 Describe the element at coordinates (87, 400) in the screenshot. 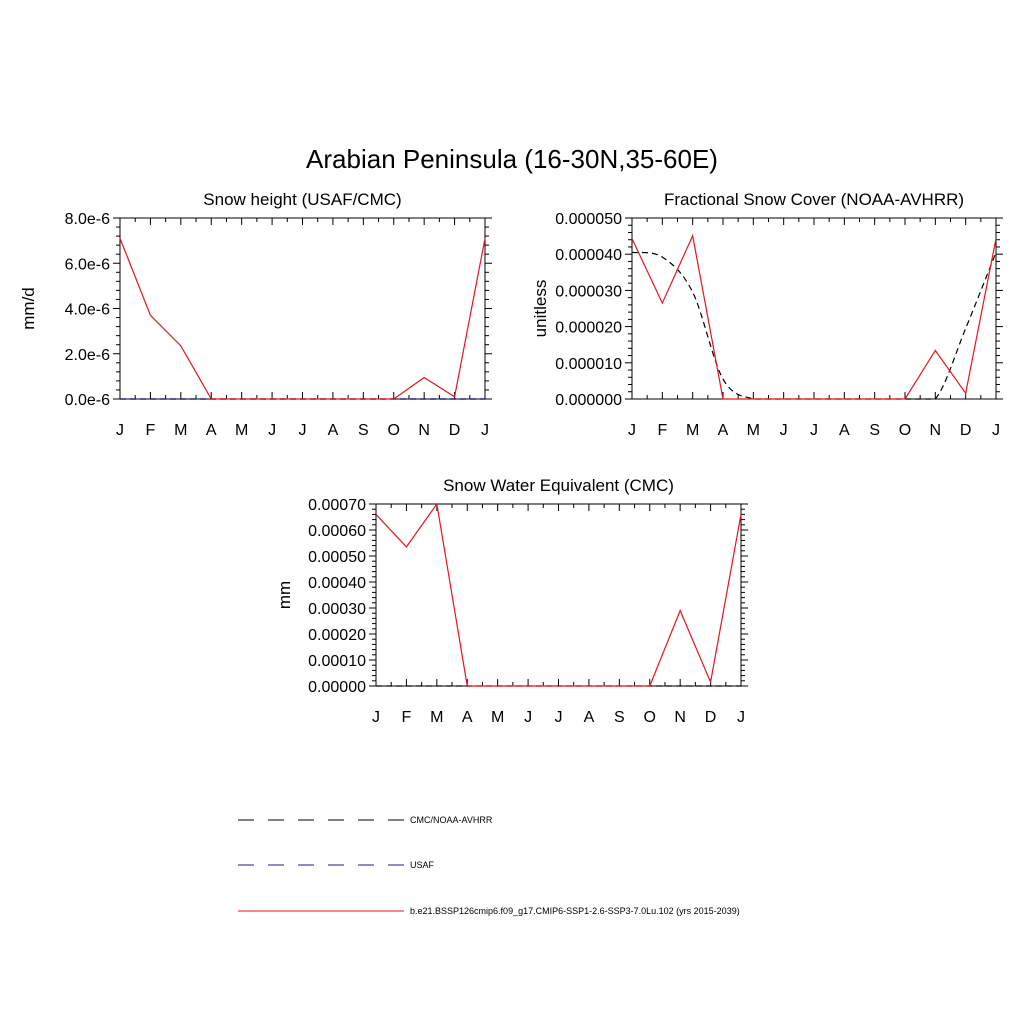

I see `y-tick-label: 0.0e-6` at that location.